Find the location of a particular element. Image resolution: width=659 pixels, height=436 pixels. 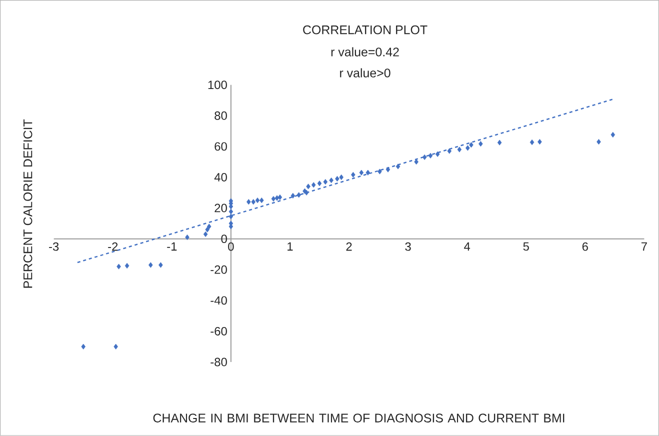

x-tick-label: 7 is located at coordinates (644, 246).